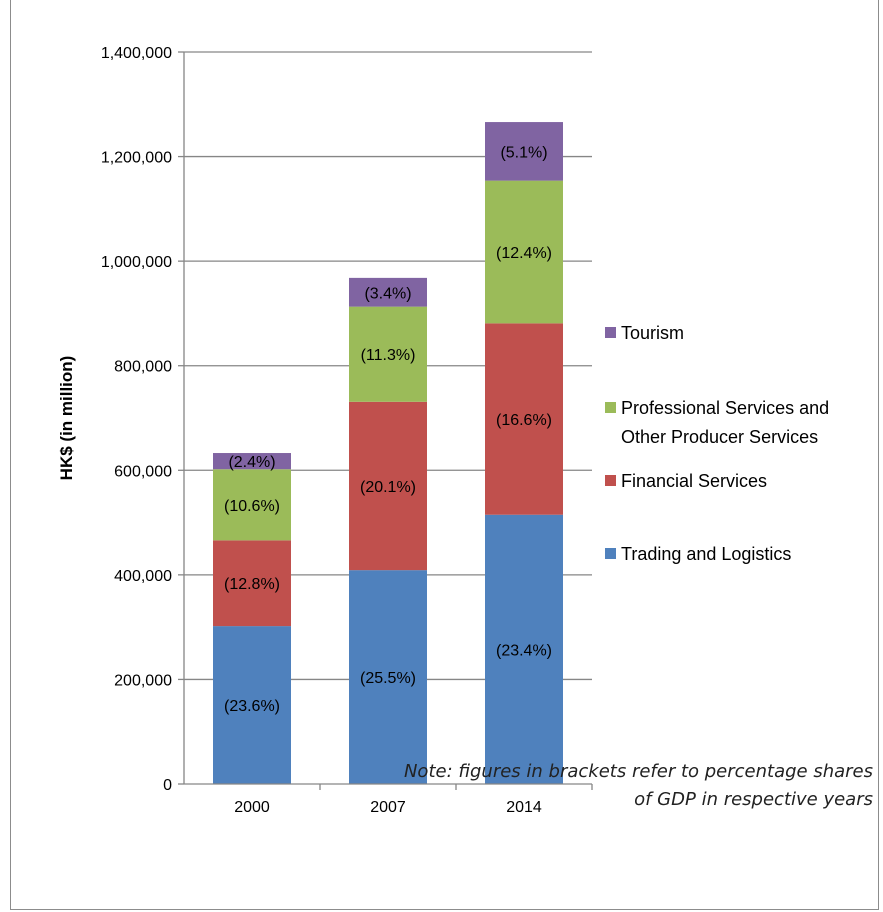 The image size is (883, 912). Describe the element at coordinates (725, 408) in the screenshot. I see `legend-label-professional-line1: Professional Services and` at that location.